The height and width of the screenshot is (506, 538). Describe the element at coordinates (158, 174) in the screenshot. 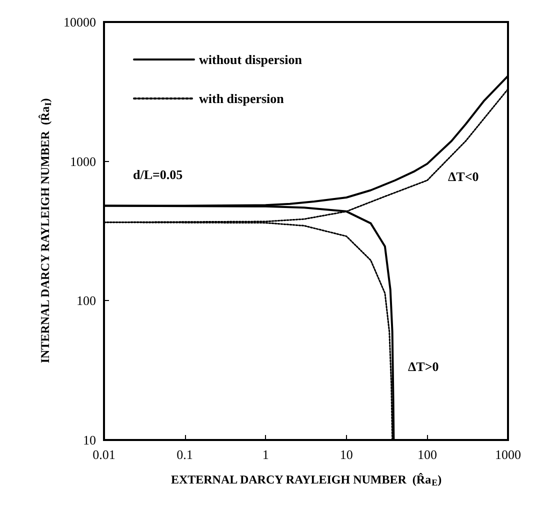

I see `annotation: d/L=0.05` at that location.